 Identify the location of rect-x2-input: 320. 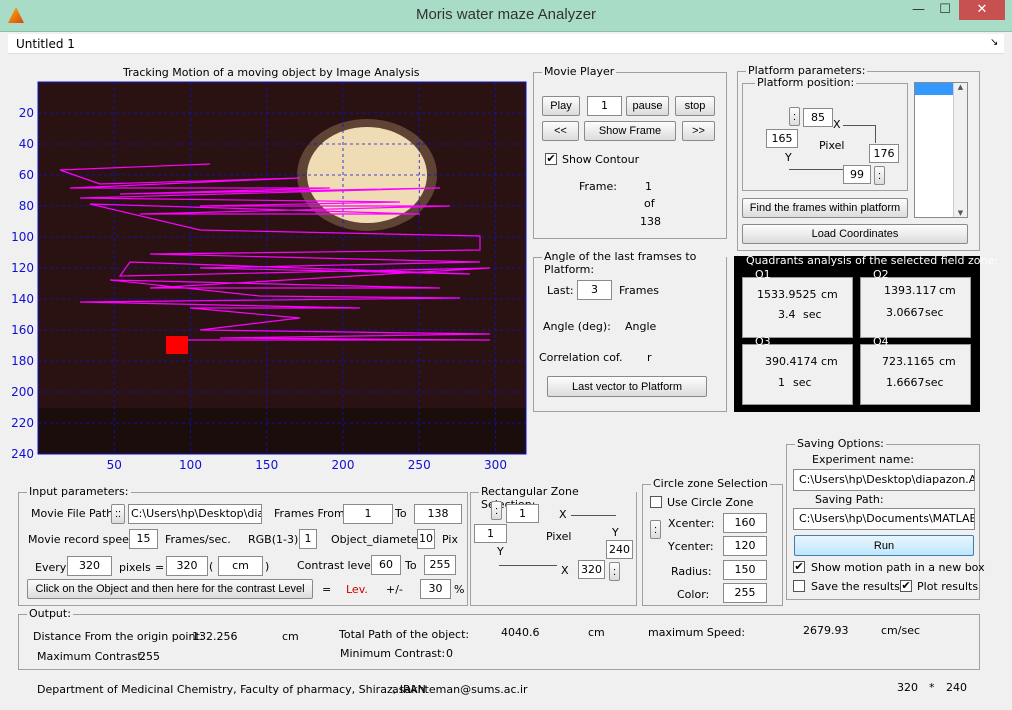
(591, 569).